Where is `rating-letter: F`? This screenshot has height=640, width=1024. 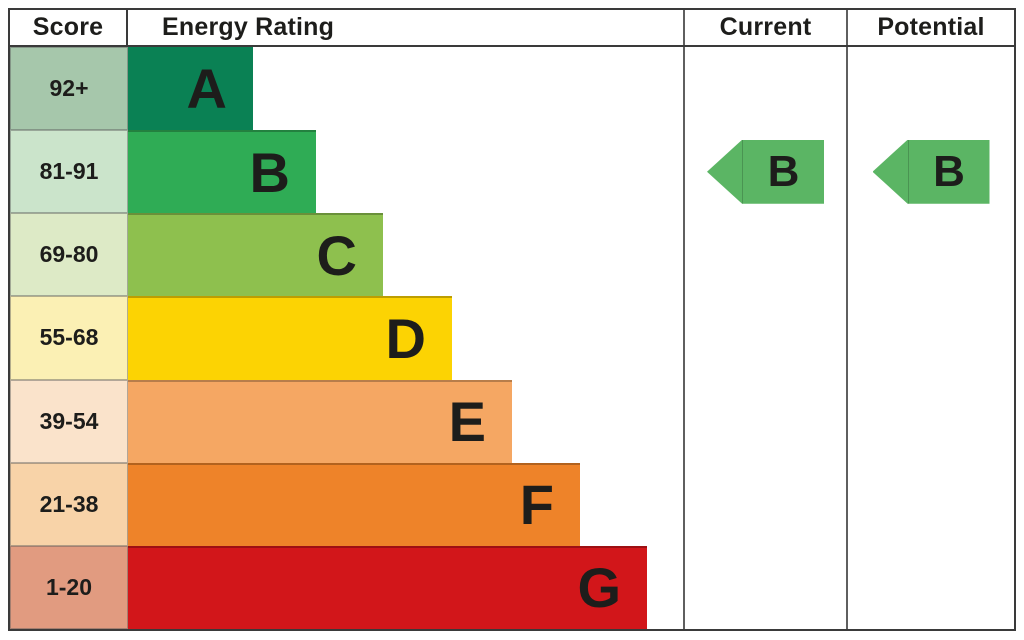 rating-letter: F is located at coordinates (536, 505).